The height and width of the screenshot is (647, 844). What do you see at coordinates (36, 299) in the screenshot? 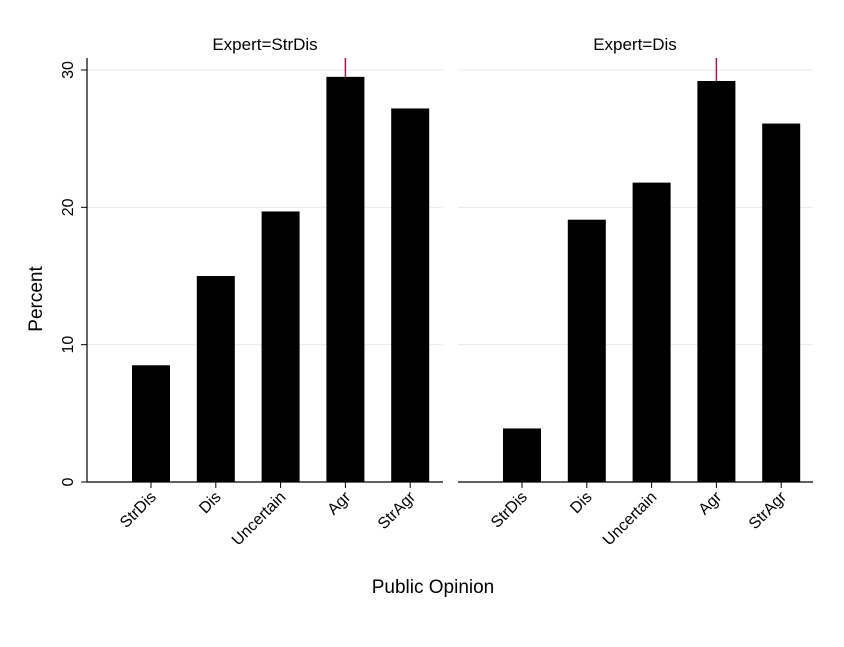
I see `y-axis-title: Percent` at bounding box center [36, 299].